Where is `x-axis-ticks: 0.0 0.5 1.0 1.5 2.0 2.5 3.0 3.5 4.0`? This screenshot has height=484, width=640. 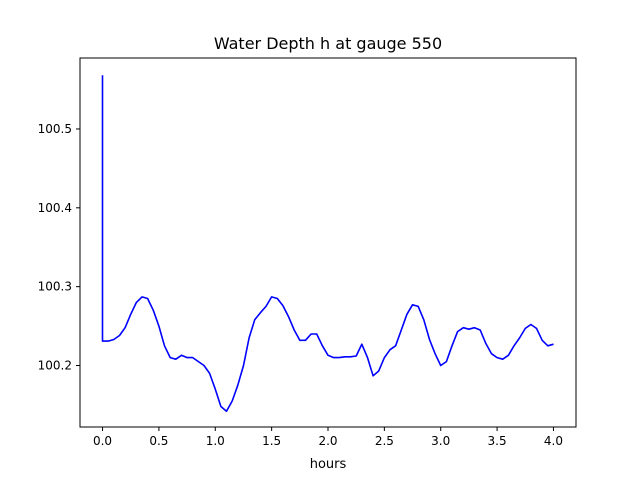
x-axis-ticks: 0.0 0.5 1.0 1.5 2.0 2.5 3.0 3.5 4.0 is located at coordinates (328, 437).